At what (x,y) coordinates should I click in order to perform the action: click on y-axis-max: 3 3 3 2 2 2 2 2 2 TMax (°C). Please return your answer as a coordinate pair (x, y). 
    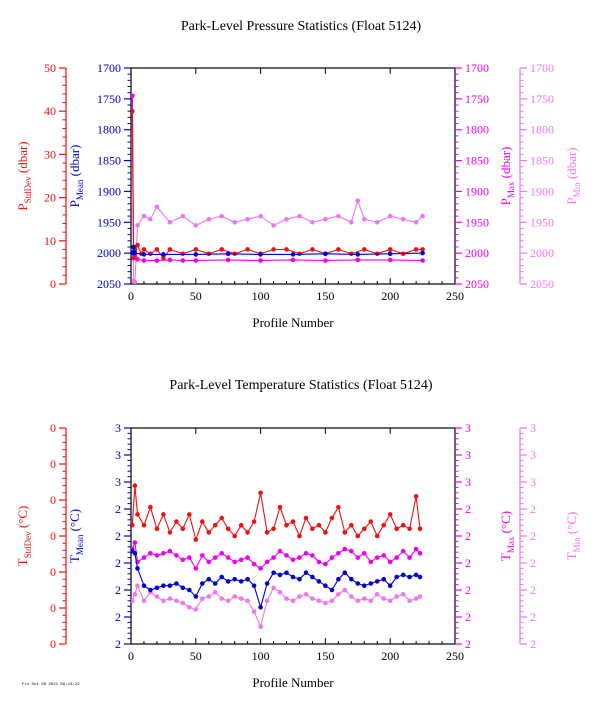
    Looking at the image, I should click on (485, 536).